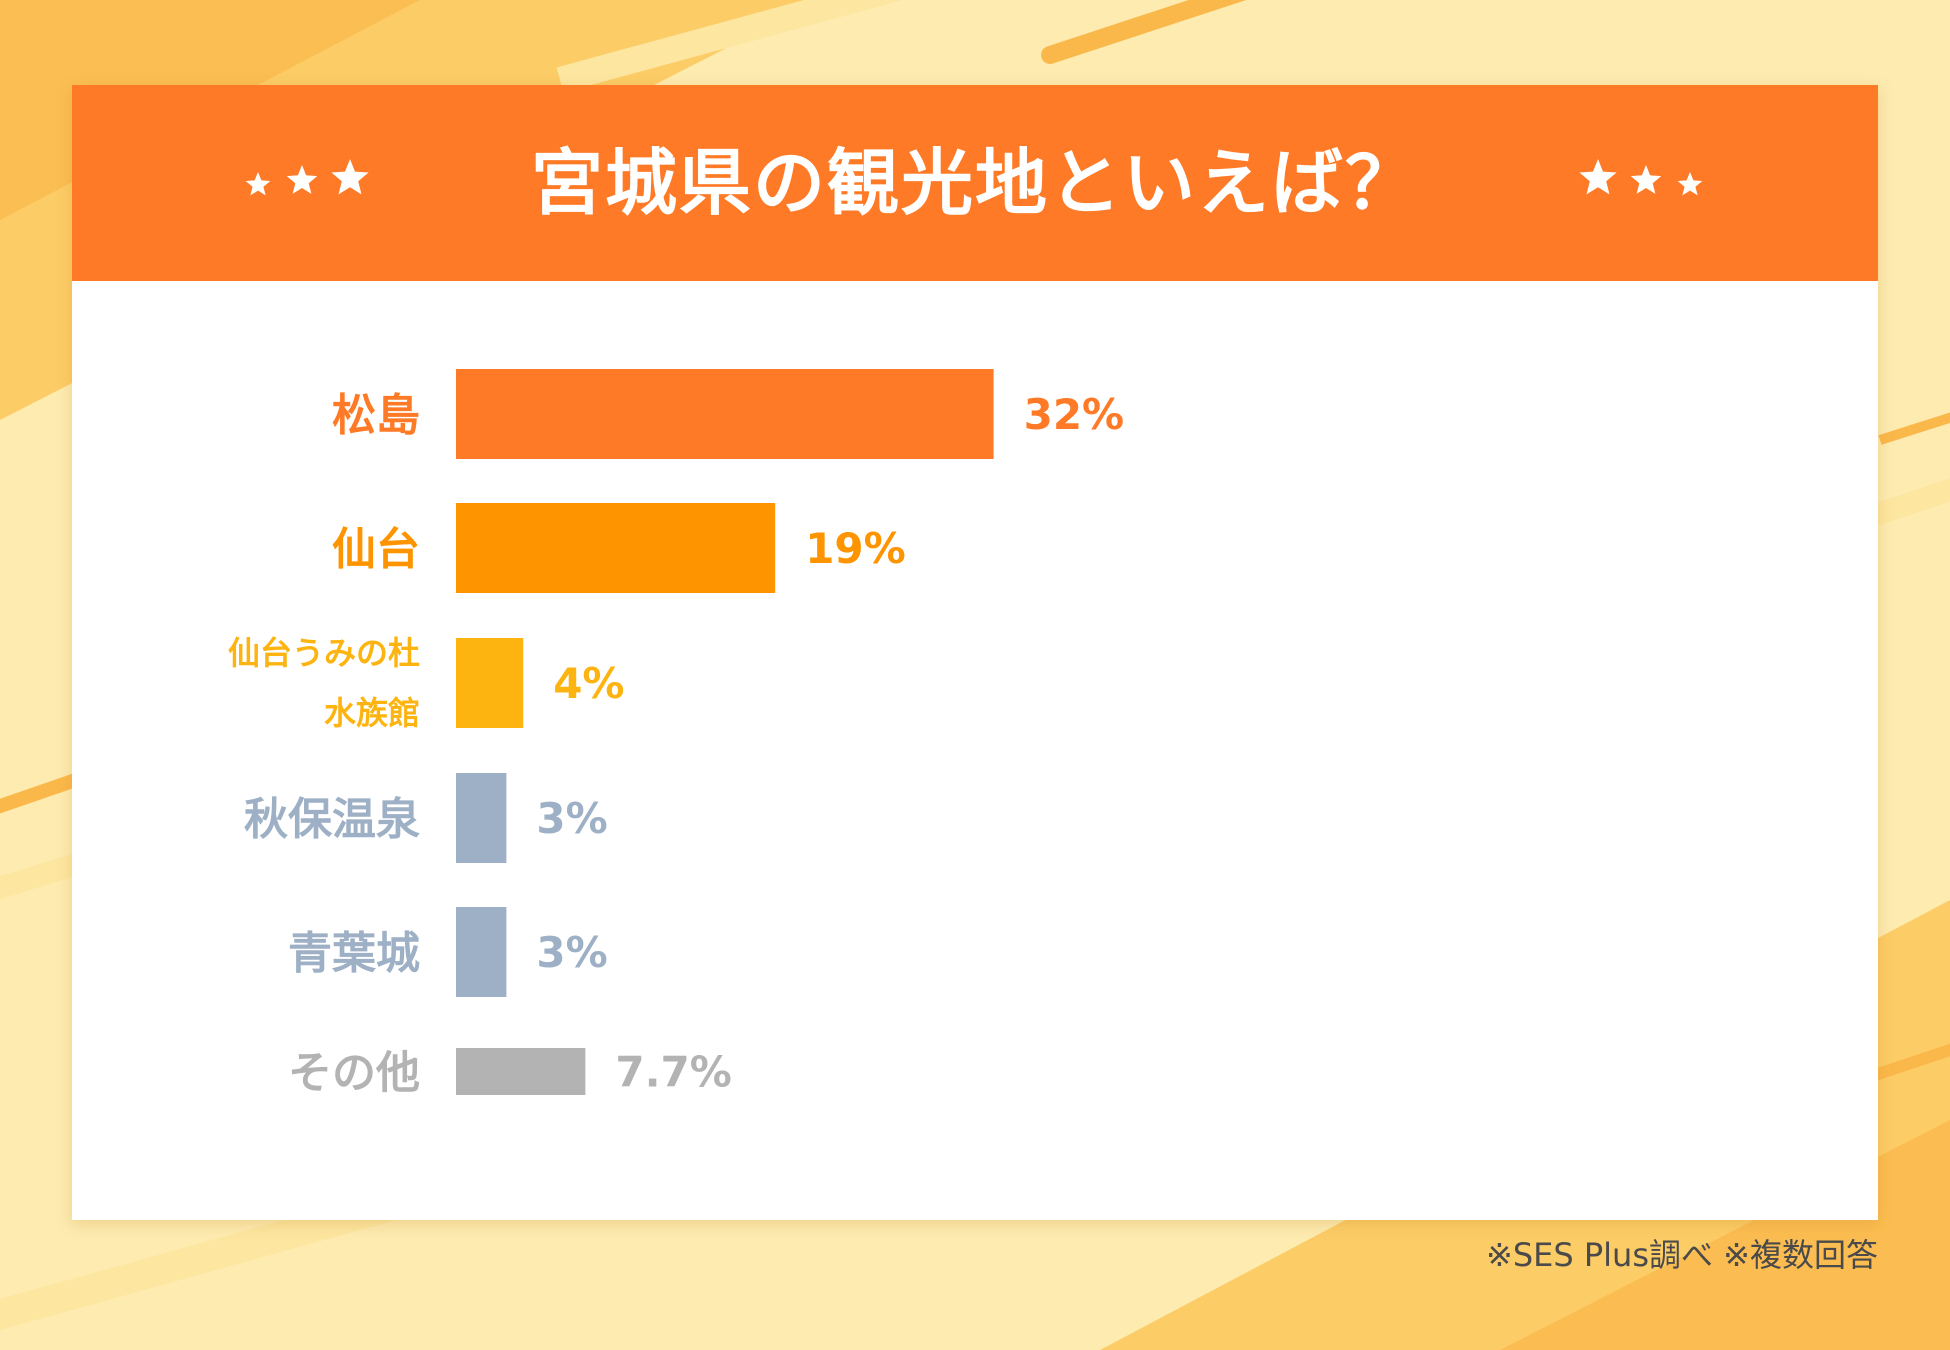 The image size is (1950, 1350). What do you see at coordinates (673, 1072) in the screenshot?
I see `value-label-6: 7.7%` at bounding box center [673, 1072].